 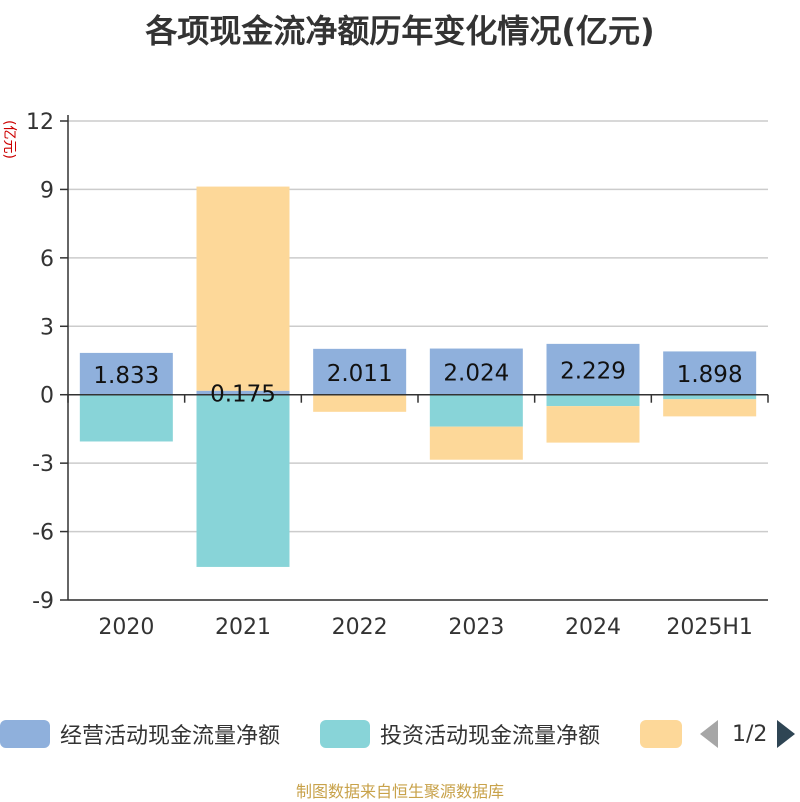 I want to click on data-label: 1.898, so click(x=710, y=375).